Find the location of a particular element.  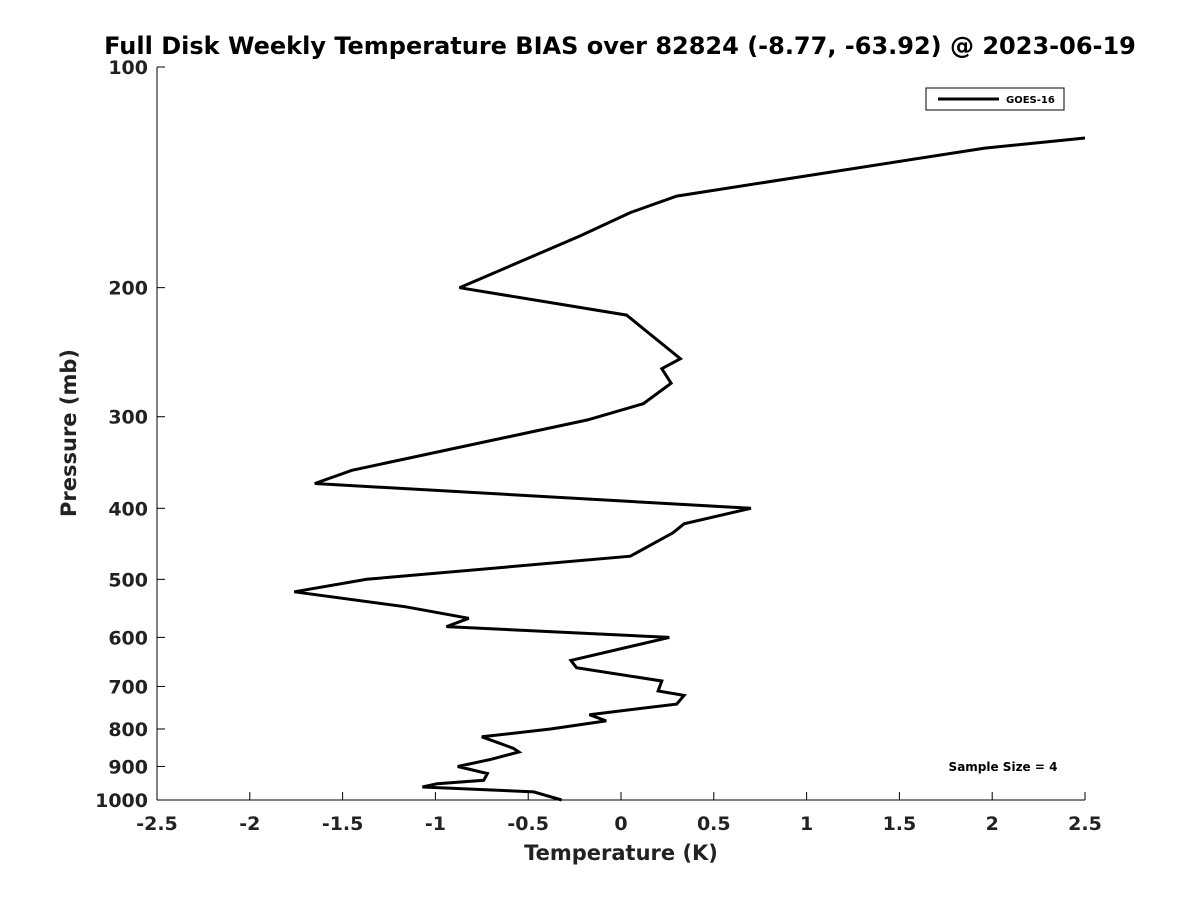

y-ticks: 100 200 300 400 500 600 700 800 900 1000 is located at coordinates (130, 434).